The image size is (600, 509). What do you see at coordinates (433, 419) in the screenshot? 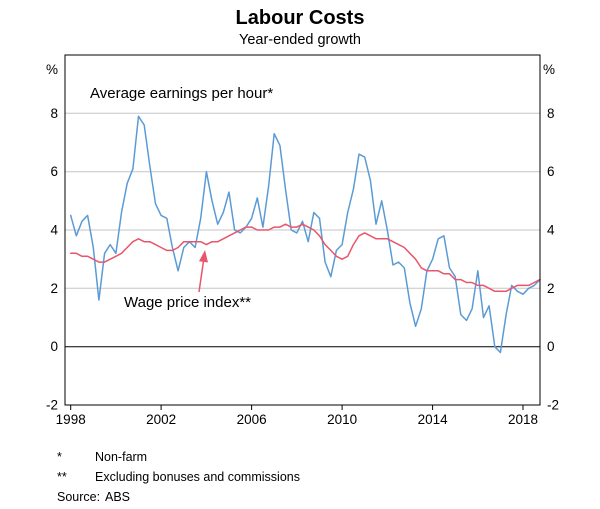
I see `x-tick-2014: 2014` at bounding box center [433, 419].